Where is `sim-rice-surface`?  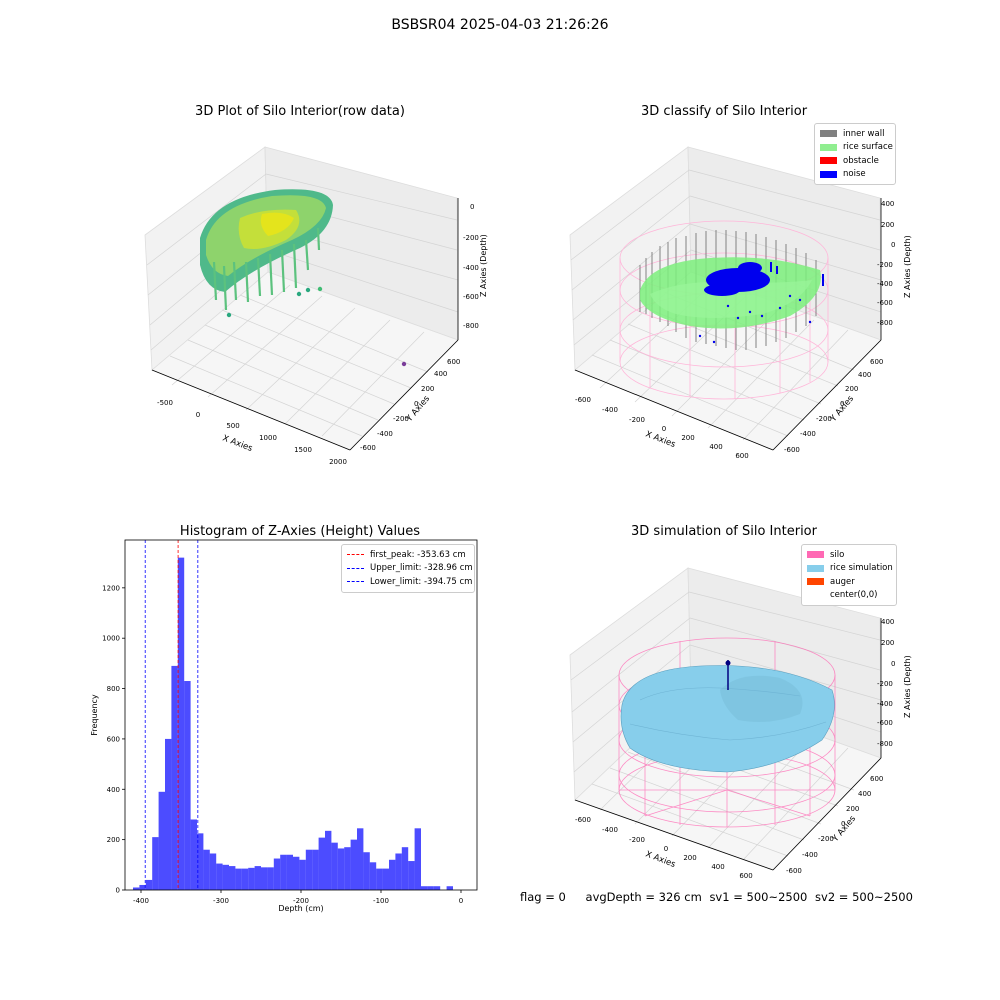 sim-rice-surface is located at coordinates (727, 719).